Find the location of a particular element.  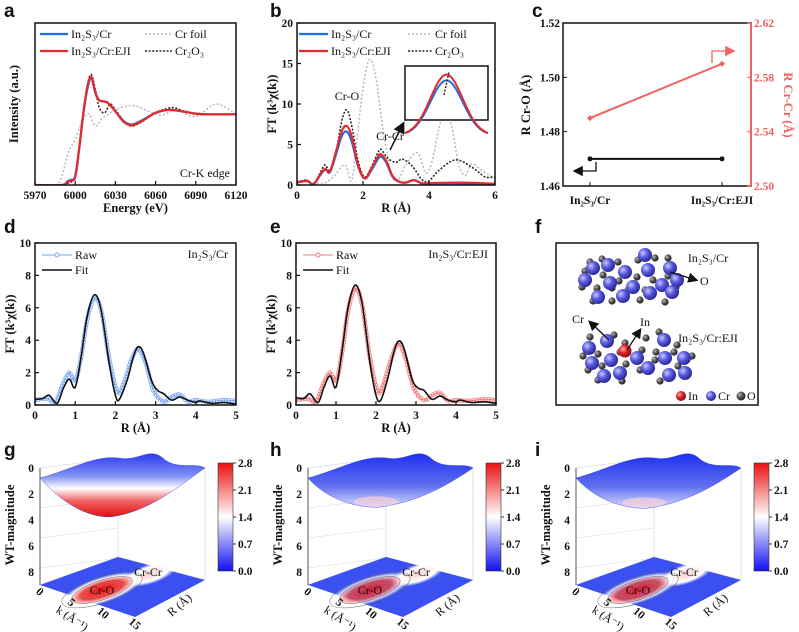

inset is located at coordinates (446, 100).